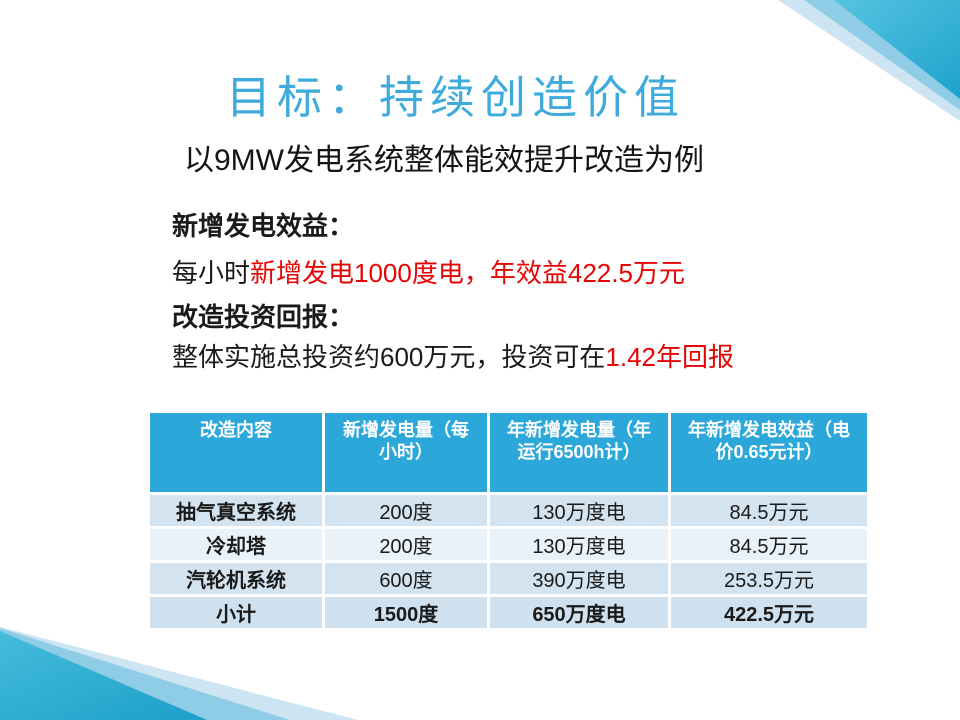 This screenshot has width=960, height=720. What do you see at coordinates (769, 578) in the screenshot?
I see `table-cell: 253.5万元` at bounding box center [769, 578].